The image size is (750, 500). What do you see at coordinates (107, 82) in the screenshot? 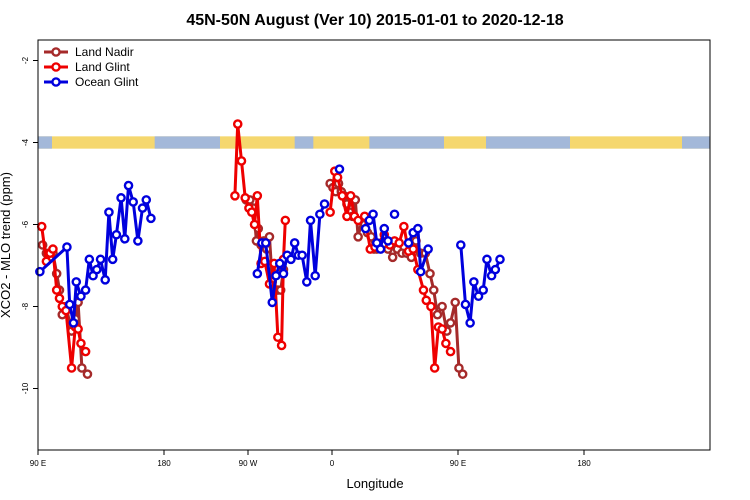
I see `legend-label: Ocean Glint` at bounding box center [107, 82].